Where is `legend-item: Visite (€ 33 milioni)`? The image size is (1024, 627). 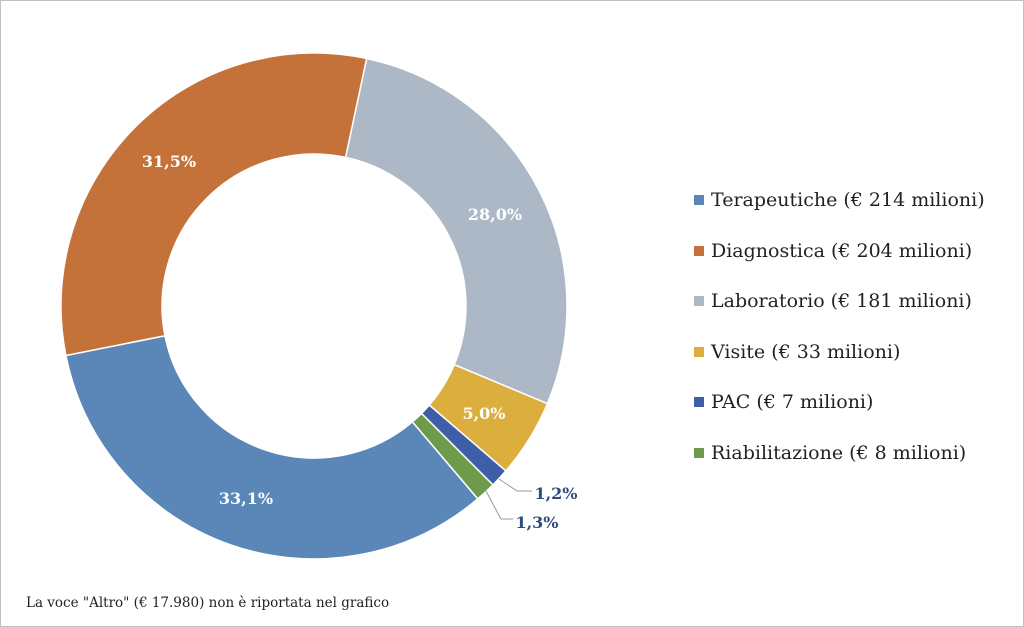
legend-item: Visite (€ 33 milioni) is located at coordinates (839, 352).